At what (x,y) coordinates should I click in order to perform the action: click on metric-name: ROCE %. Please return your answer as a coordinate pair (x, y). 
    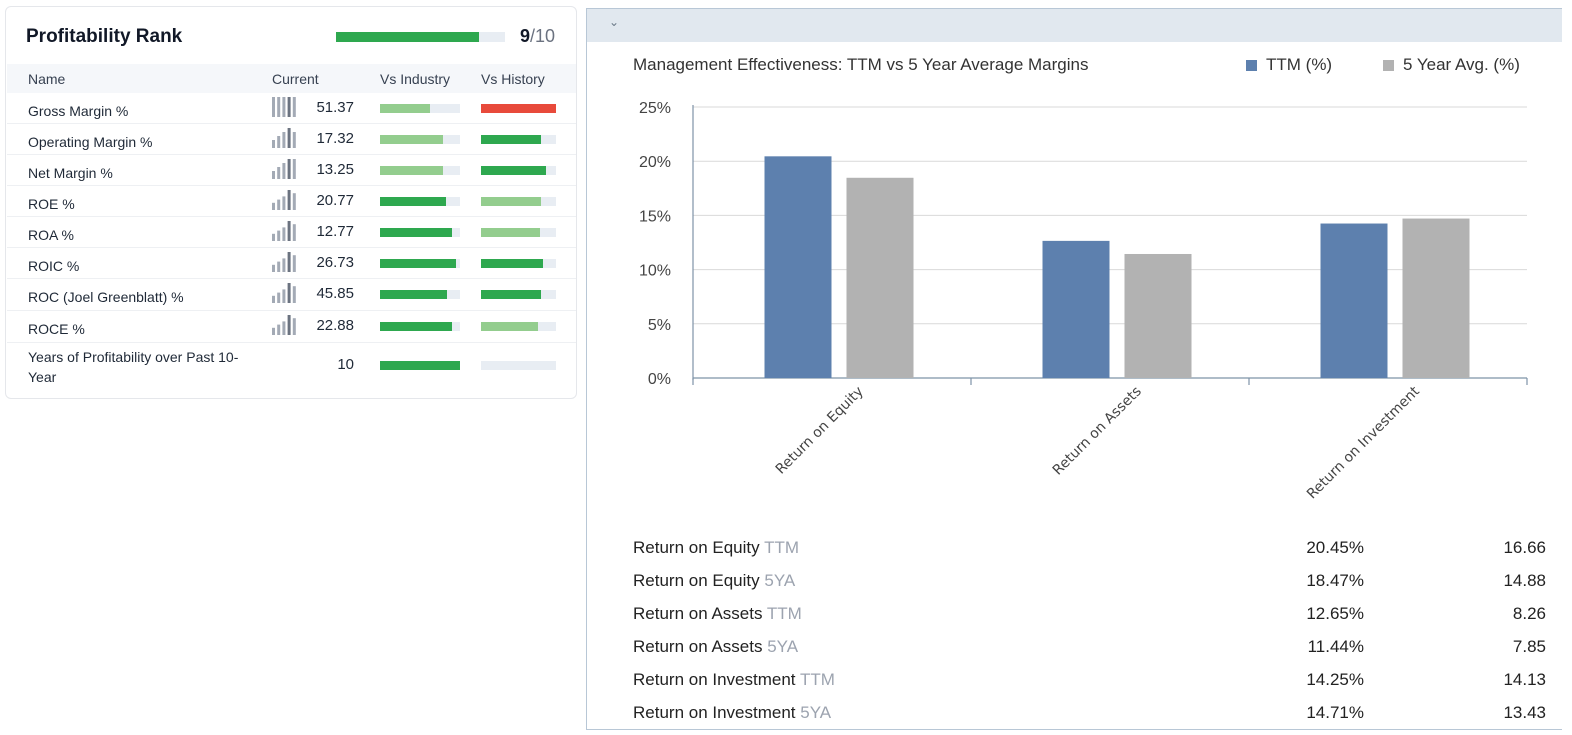
    Looking at the image, I should click on (56, 329).